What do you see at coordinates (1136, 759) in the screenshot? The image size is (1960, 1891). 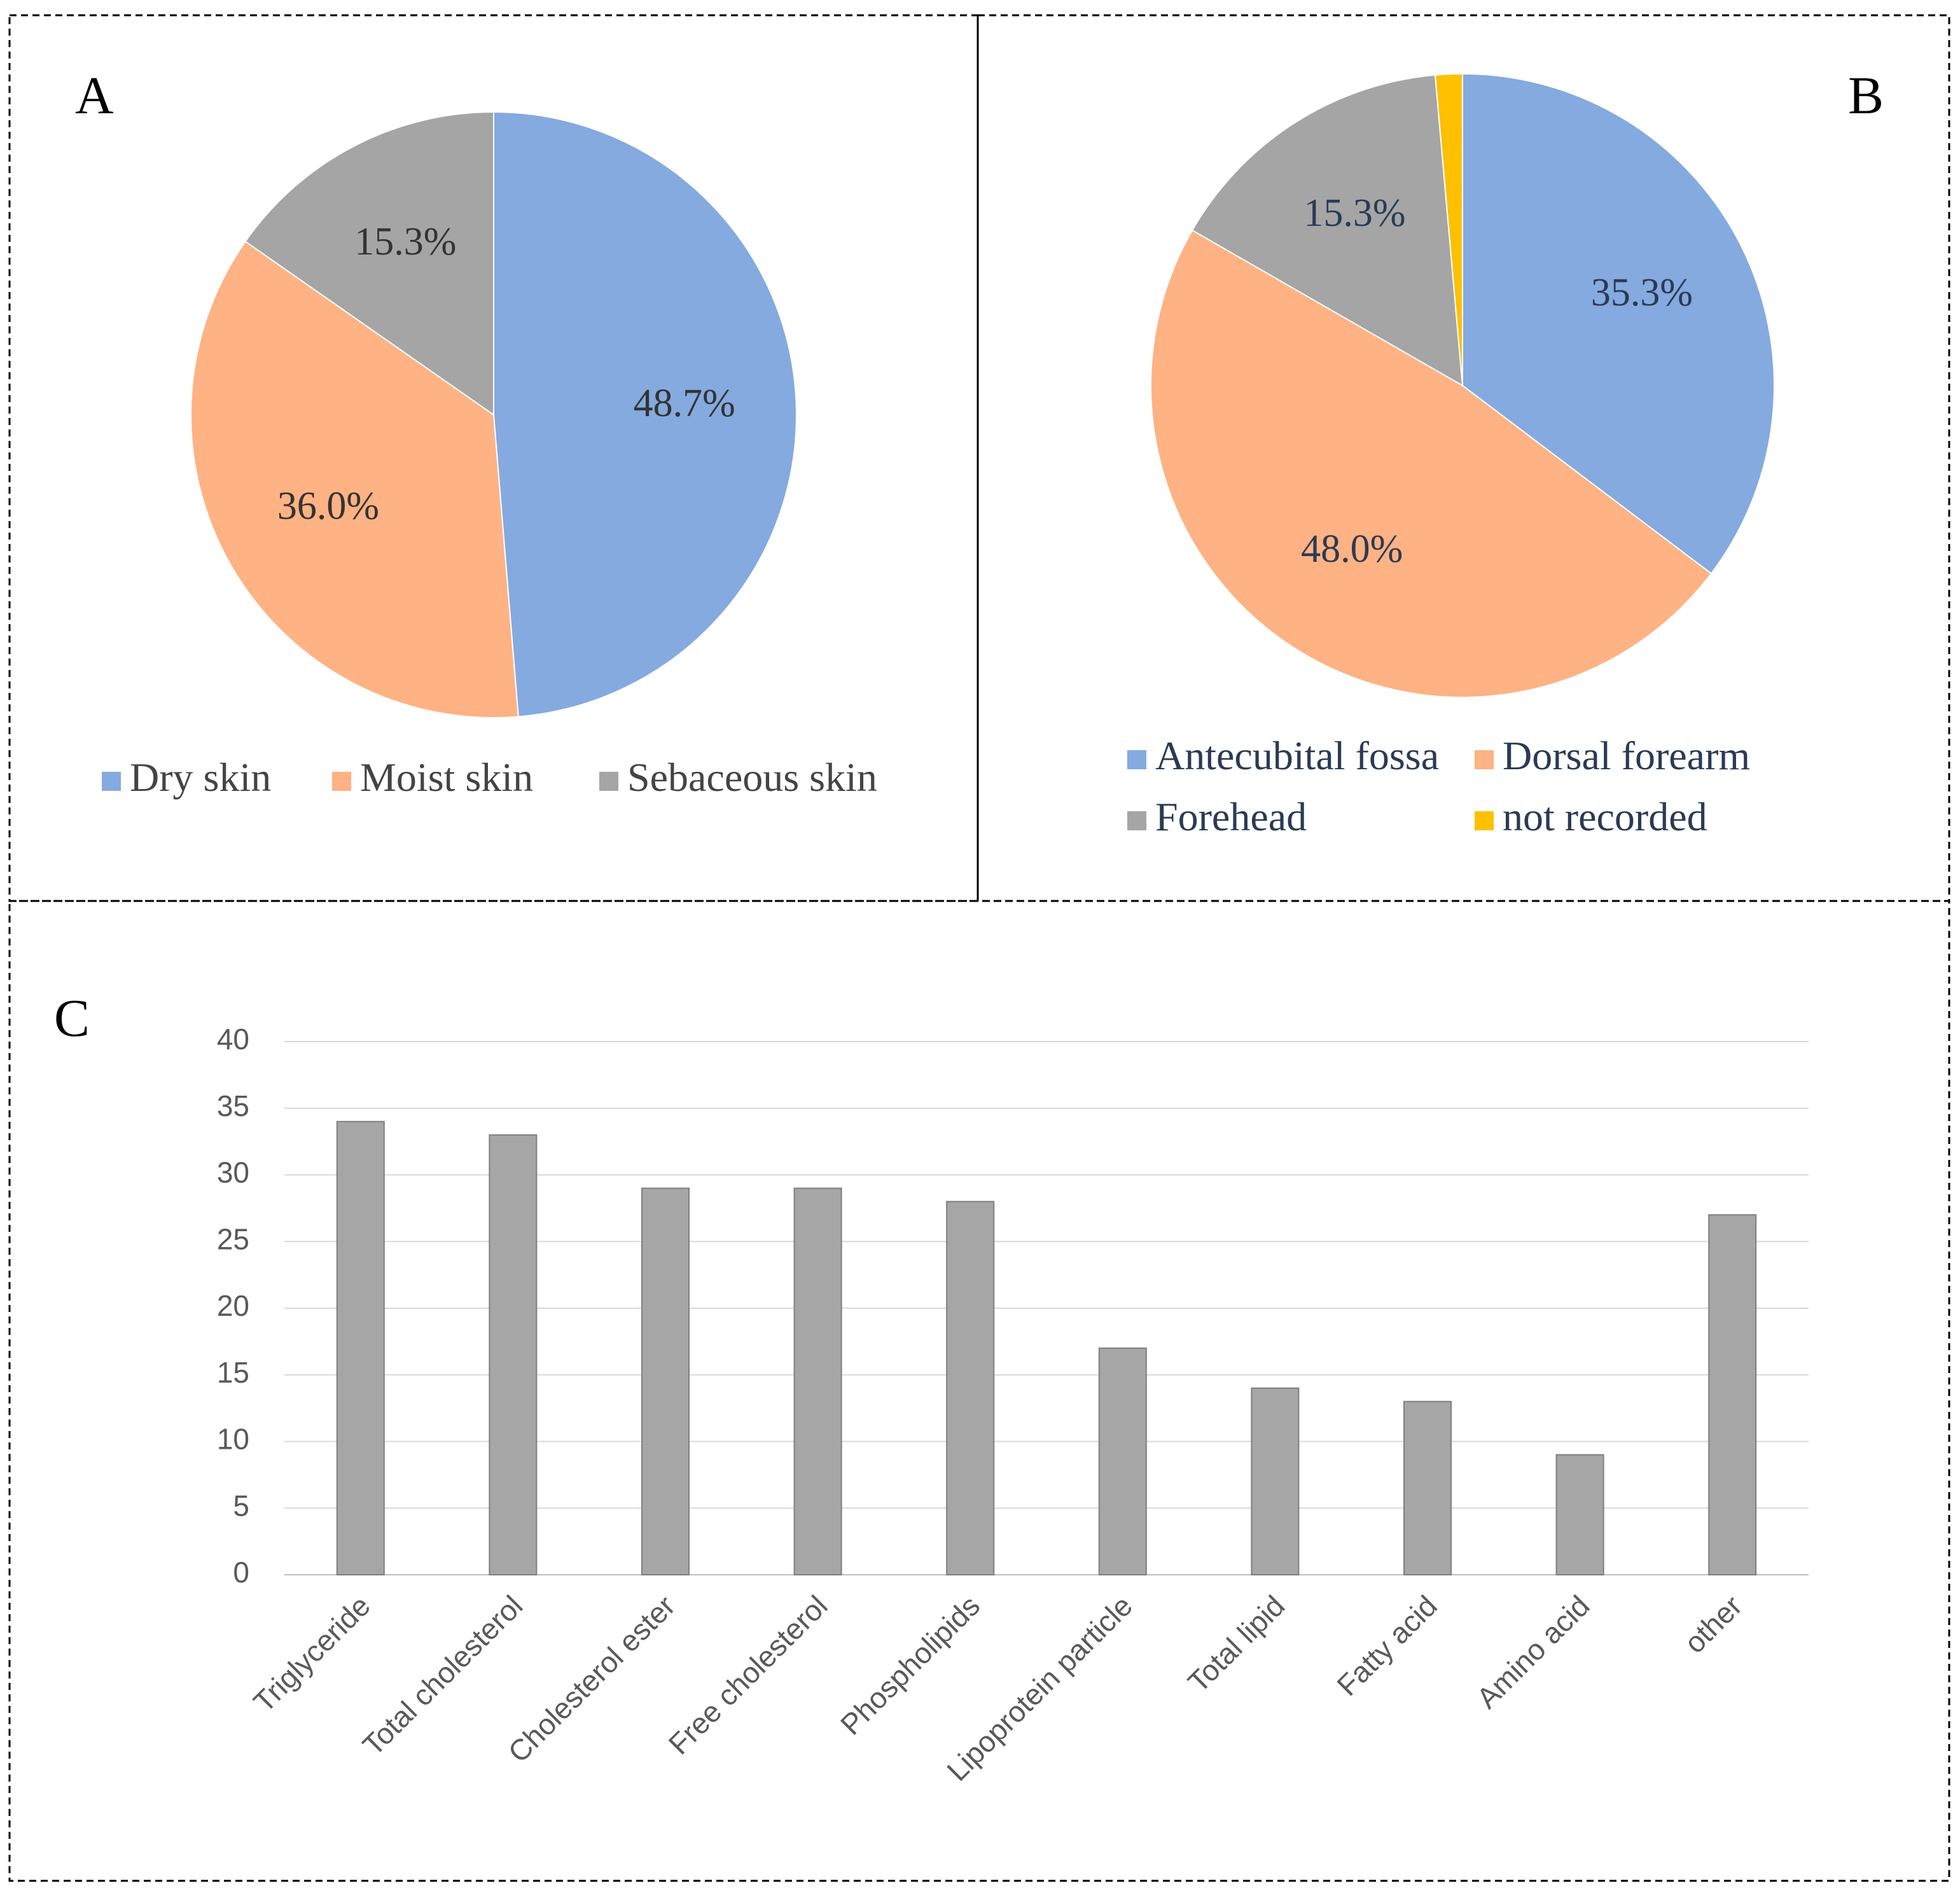 I see `legend-swatch-antecubital-fossa` at bounding box center [1136, 759].